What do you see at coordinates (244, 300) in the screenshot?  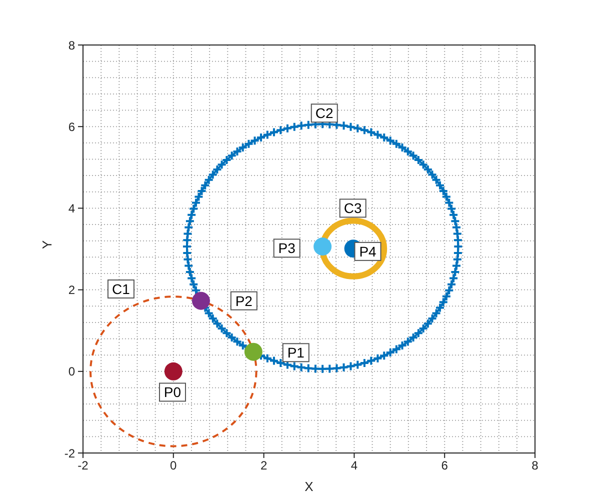 I see `annotation: P2` at bounding box center [244, 300].